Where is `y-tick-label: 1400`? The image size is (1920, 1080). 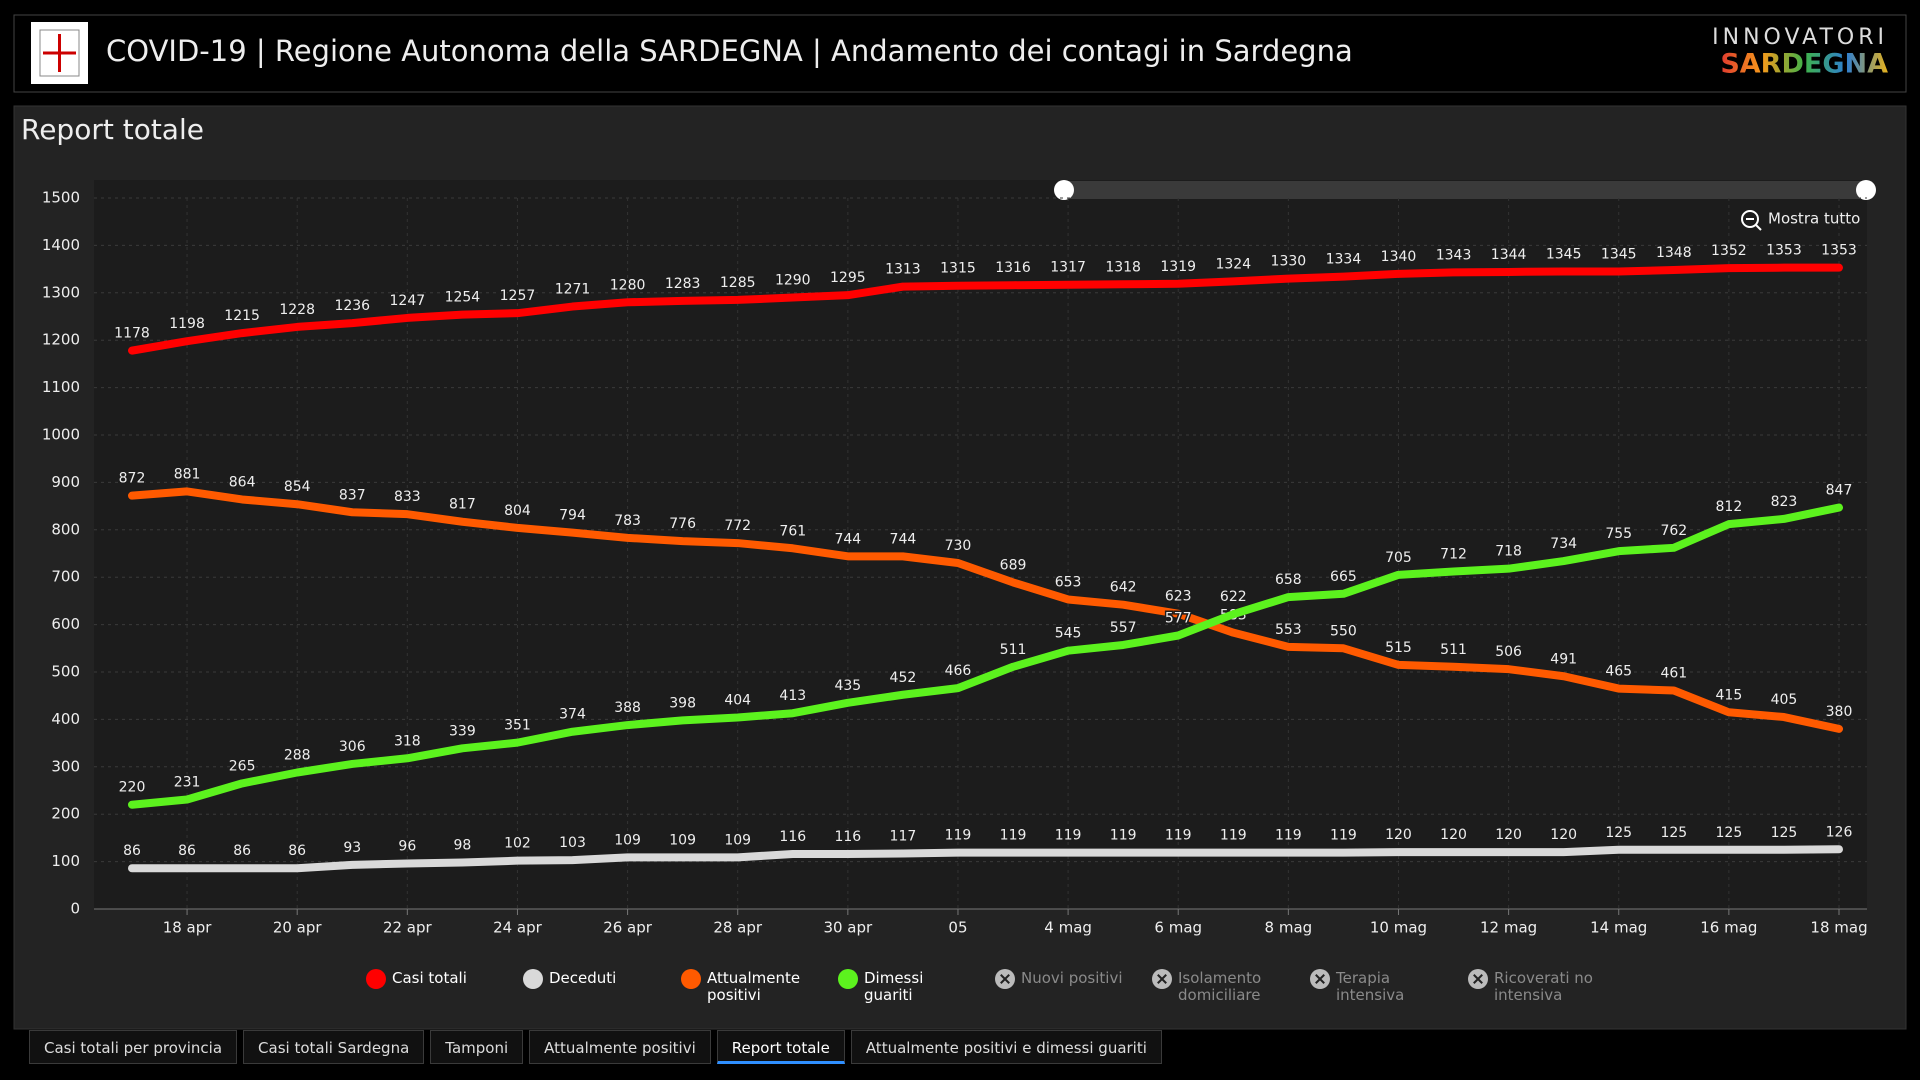 y-tick-label: 1400 is located at coordinates (61, 245).